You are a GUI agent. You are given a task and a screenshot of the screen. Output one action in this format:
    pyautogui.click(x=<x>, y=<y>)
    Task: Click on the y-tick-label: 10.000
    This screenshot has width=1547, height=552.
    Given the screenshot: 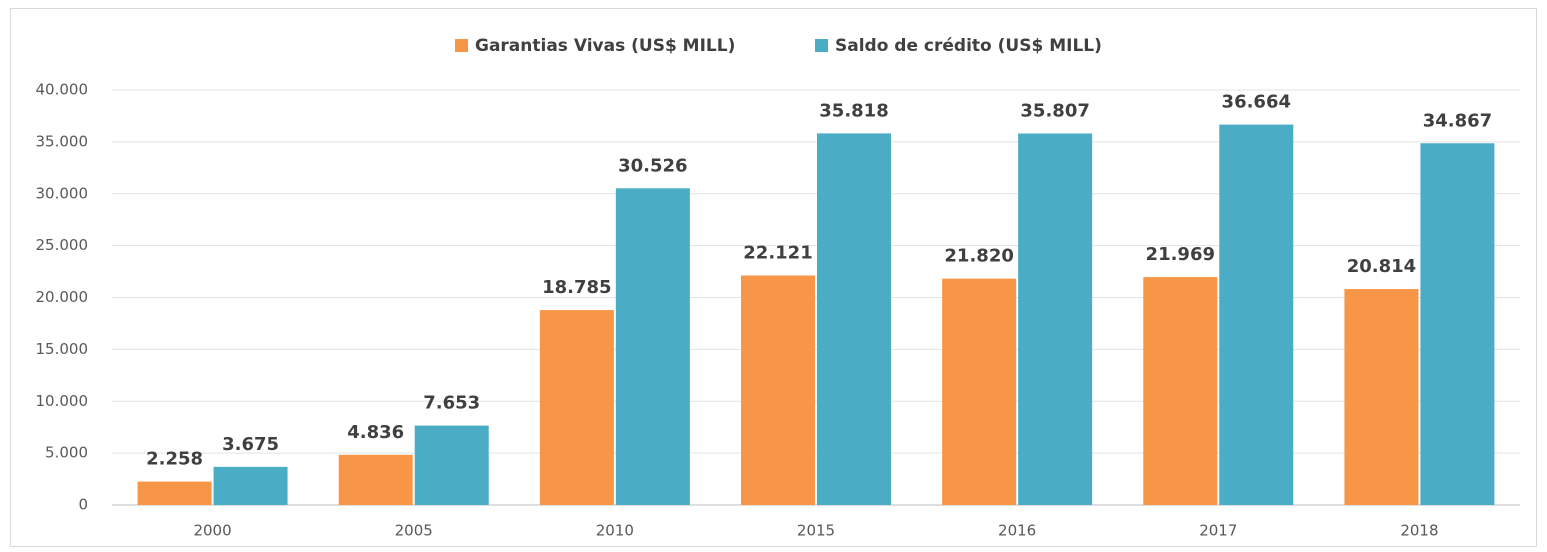 What is the action you would take?
    pyautogui.click(x=62, y=401)
    